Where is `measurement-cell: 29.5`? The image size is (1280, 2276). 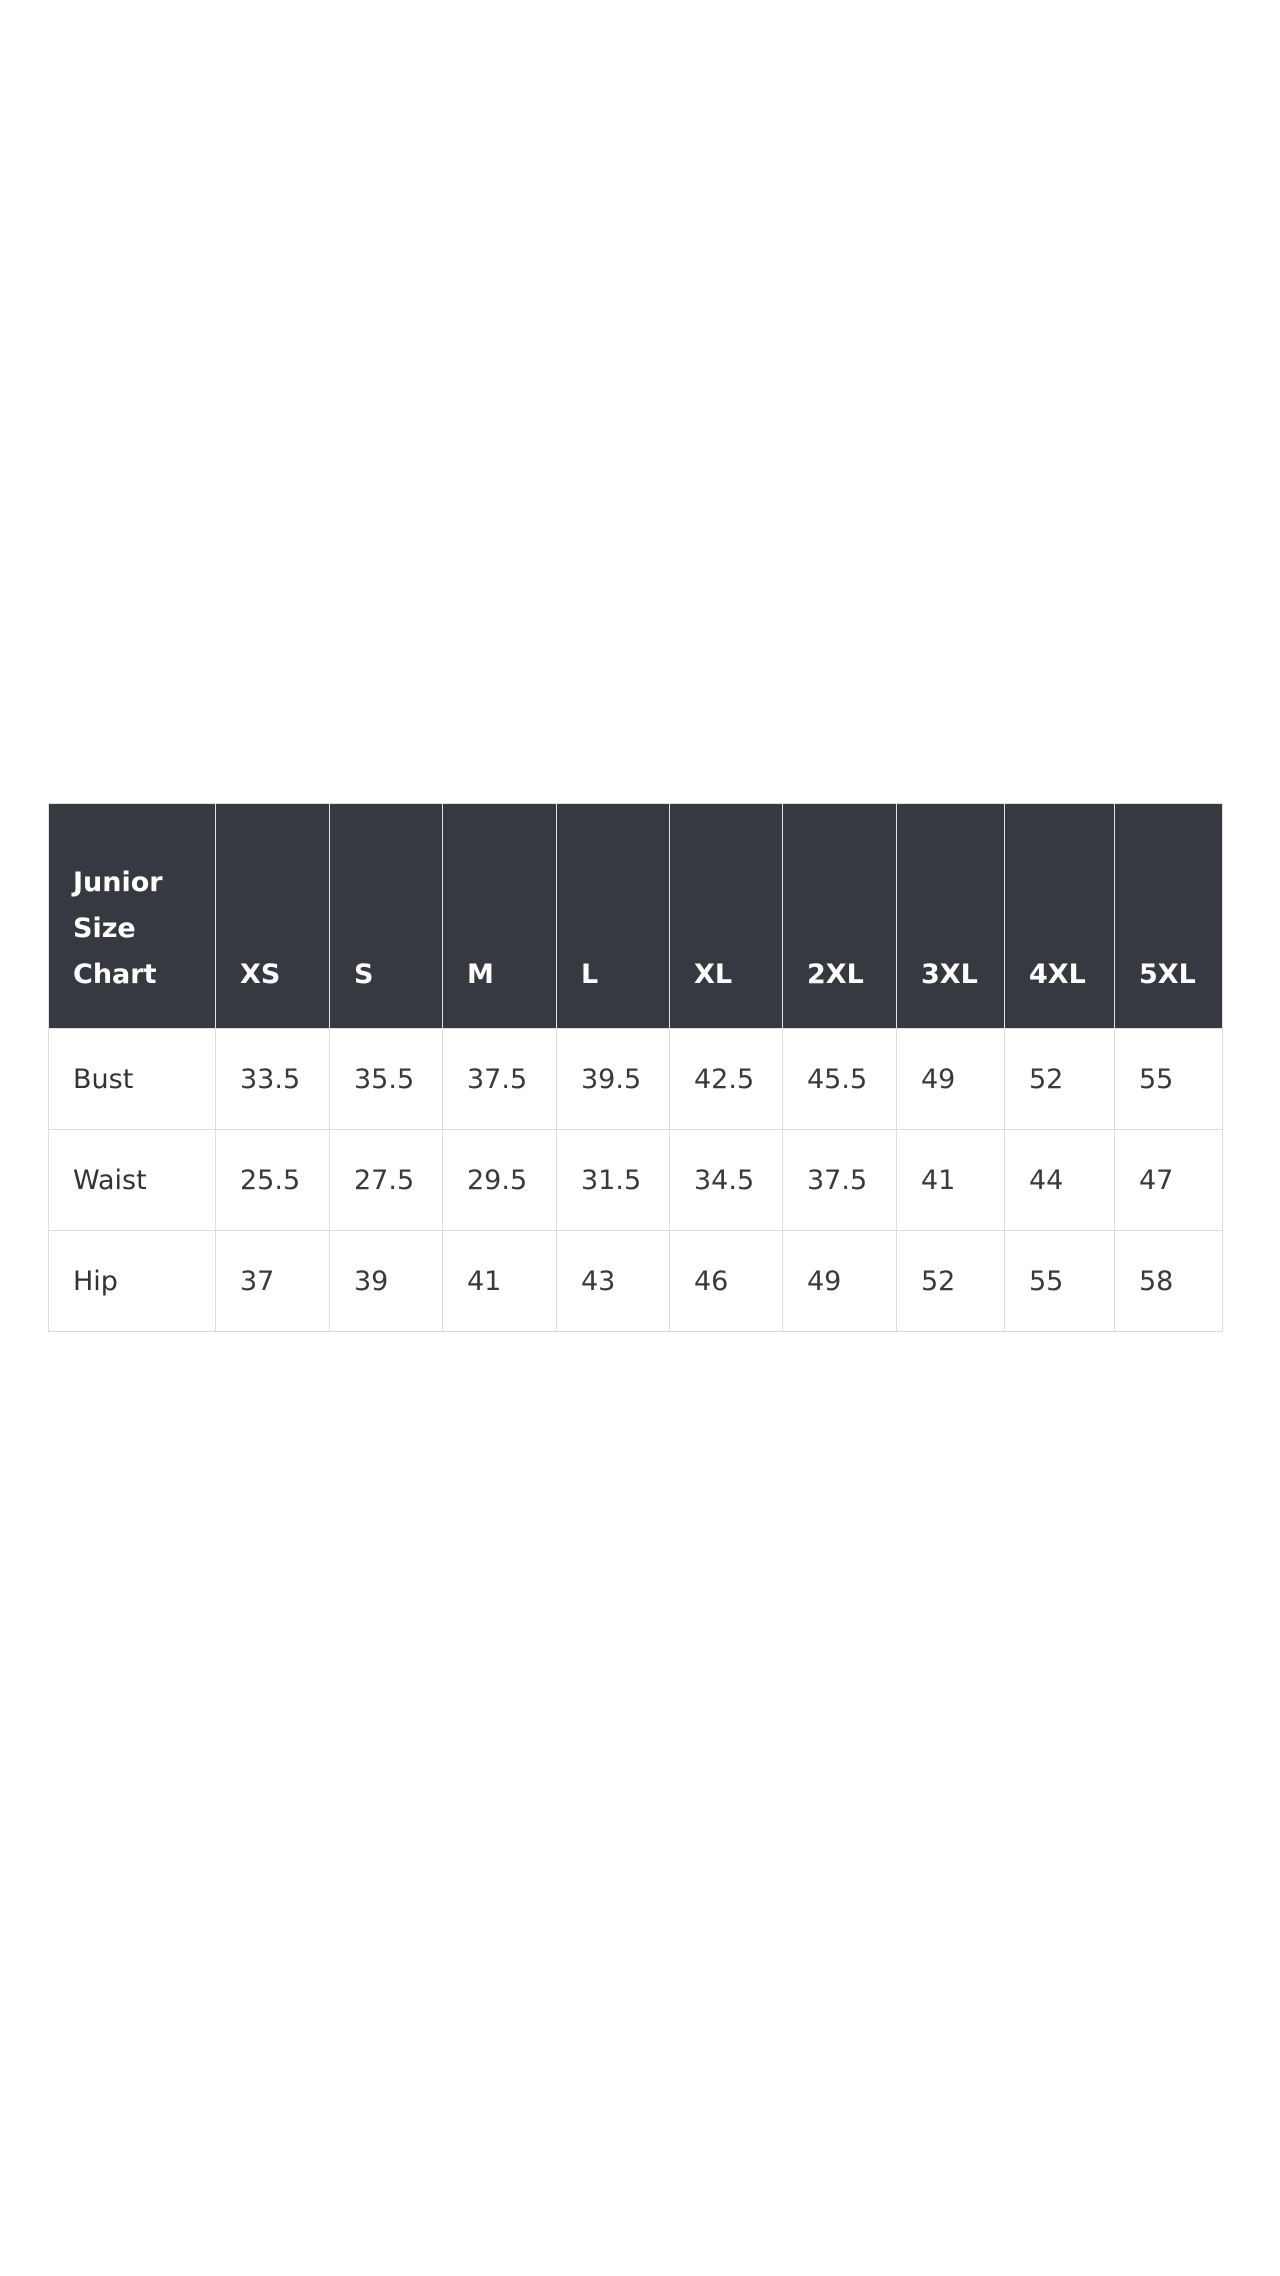 measurement-cell: 29.5 is located at coordinates (499, 1180).